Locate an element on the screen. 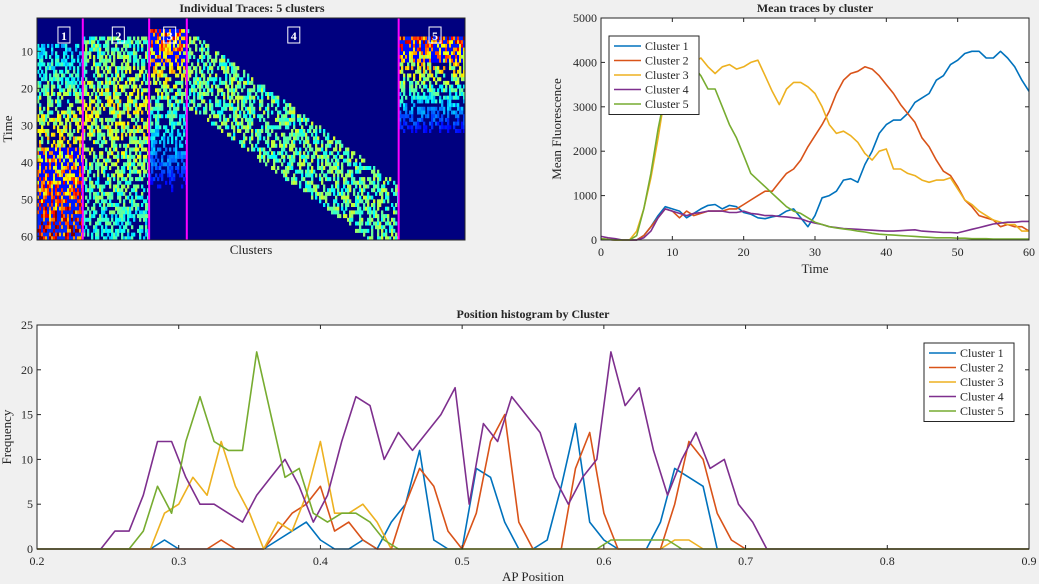 The image size is (1039, 584). legend-box is located at coordinates (969, 382).